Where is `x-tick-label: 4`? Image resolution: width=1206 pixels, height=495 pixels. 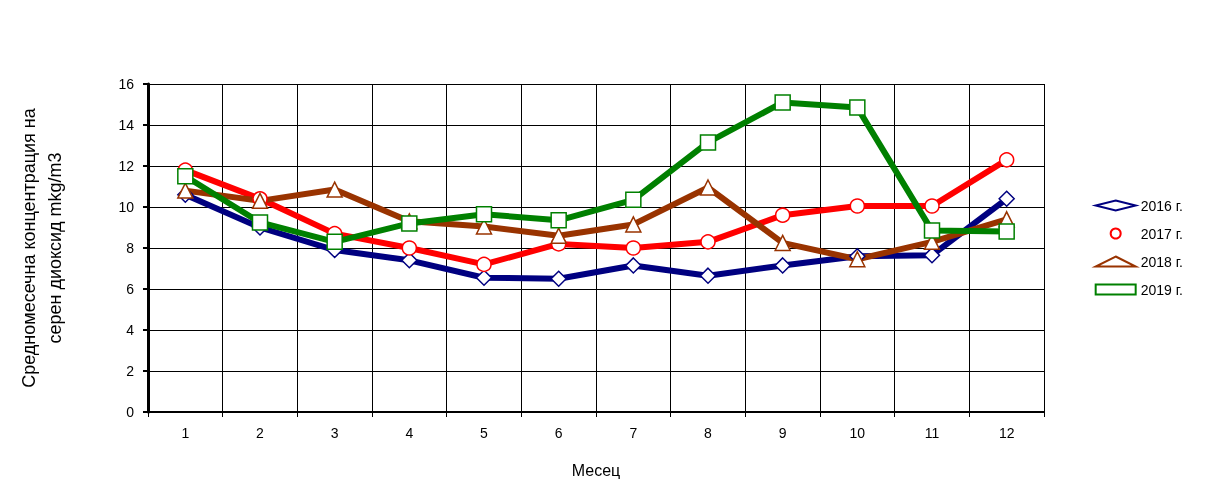 x-tick-label: 4 is located at coordinates (409, 433).